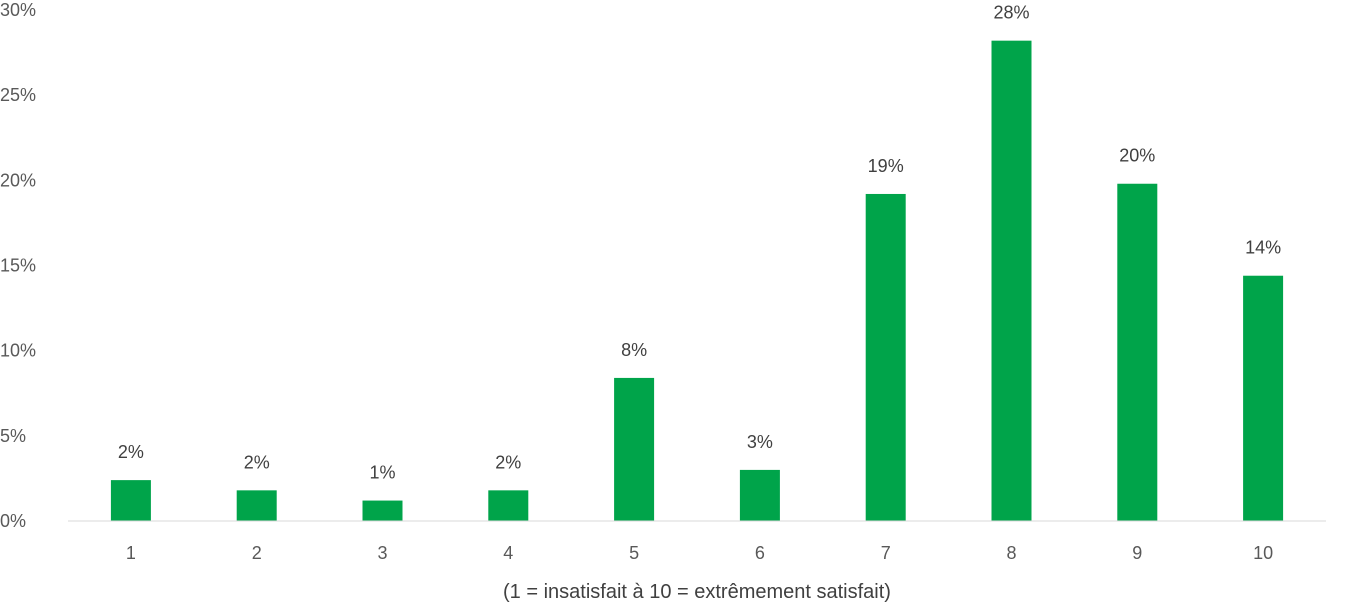 This screenshot has height=608, width=1352. What do you see at coordinates (13, 436) in the screenshot?
I see `y-tick-label: 5%` at bounding box center [13, 436].